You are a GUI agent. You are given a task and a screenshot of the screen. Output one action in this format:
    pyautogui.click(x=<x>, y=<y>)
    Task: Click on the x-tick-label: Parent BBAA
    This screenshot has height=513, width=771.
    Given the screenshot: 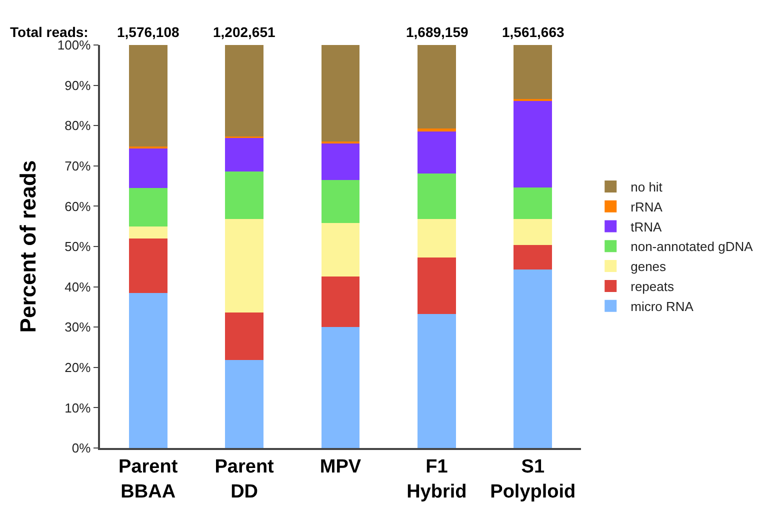 What is the action you would take?
    pyautogui.click(x=148, y=479)
    